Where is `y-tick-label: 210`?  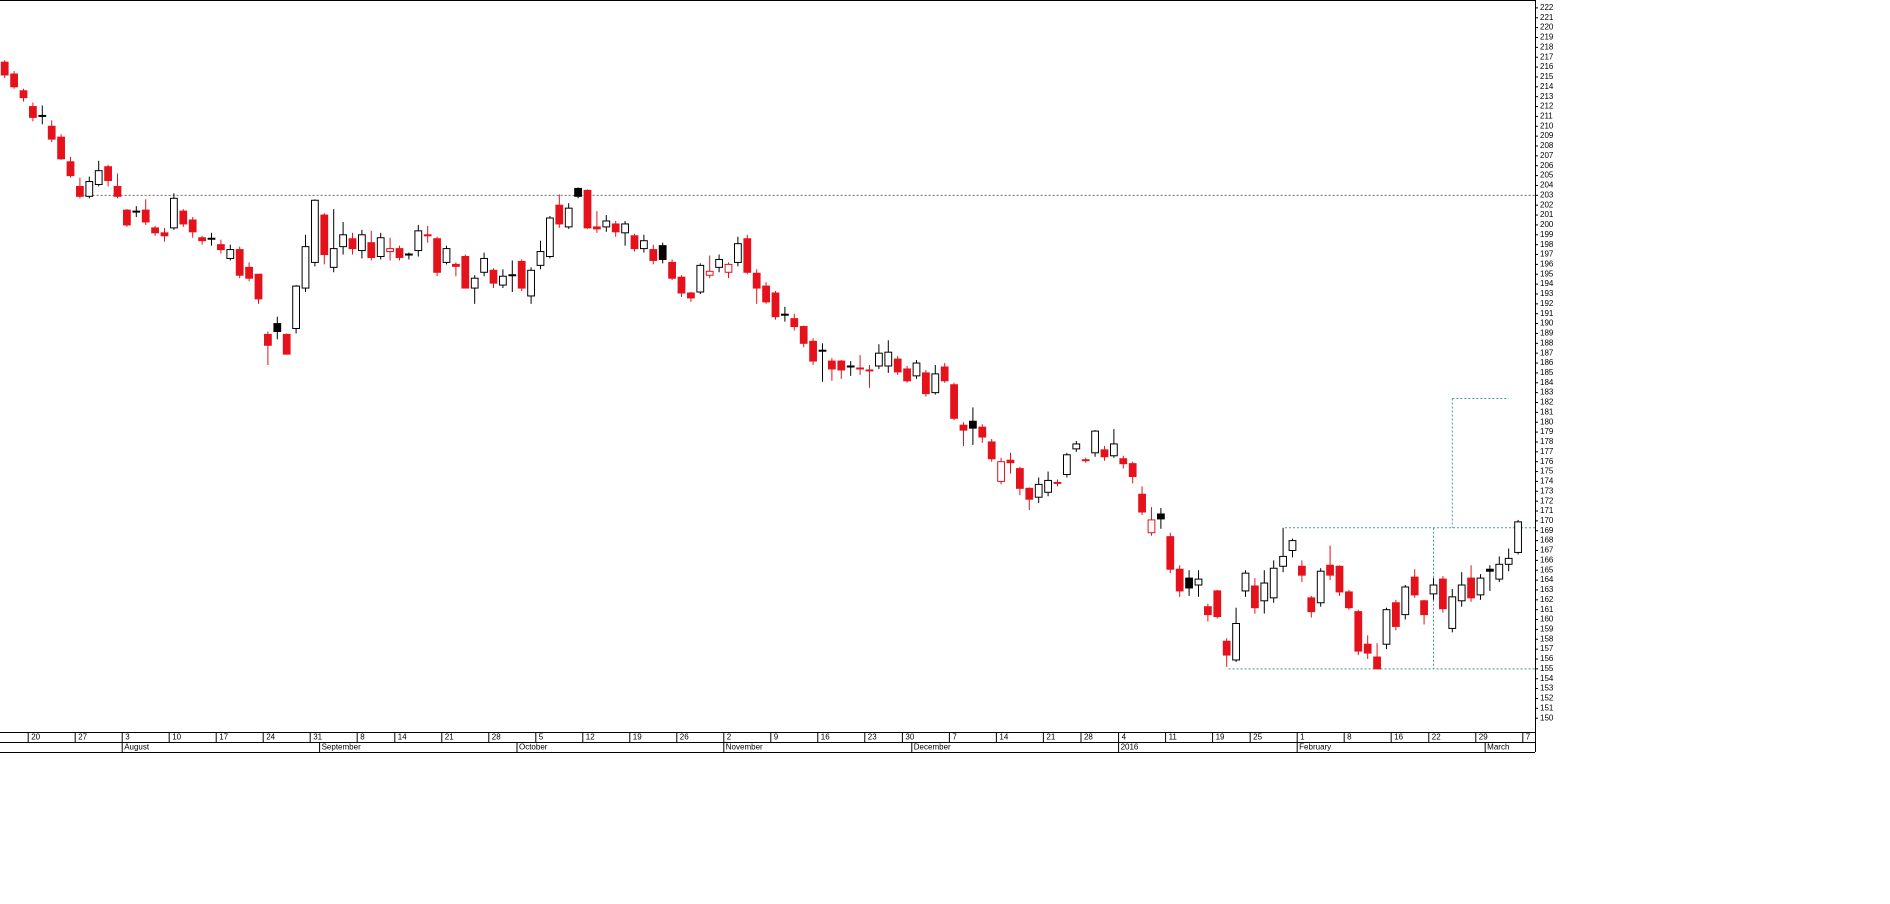
y-tick-label: 210 is located at coordinates (1547, 125).